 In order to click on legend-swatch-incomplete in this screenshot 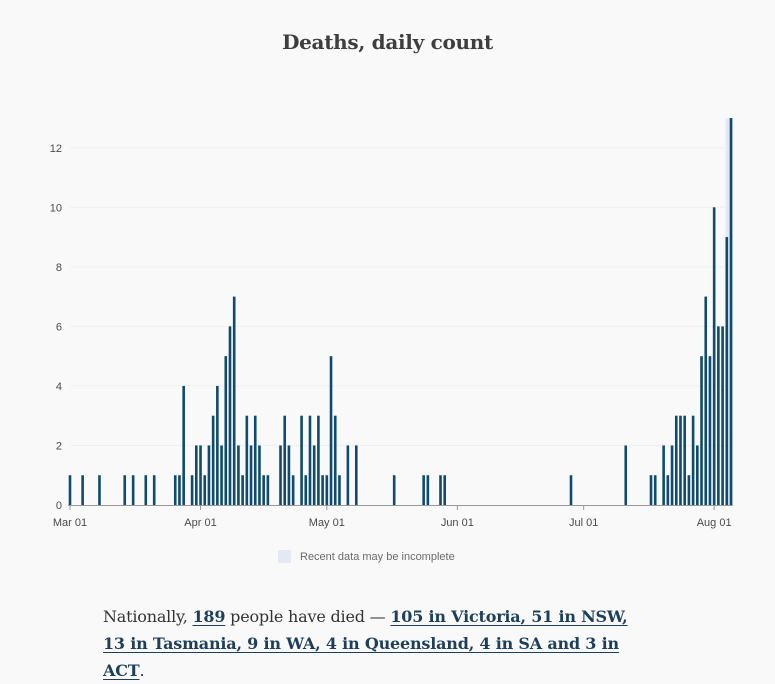, I will do `click(284, 556)`.